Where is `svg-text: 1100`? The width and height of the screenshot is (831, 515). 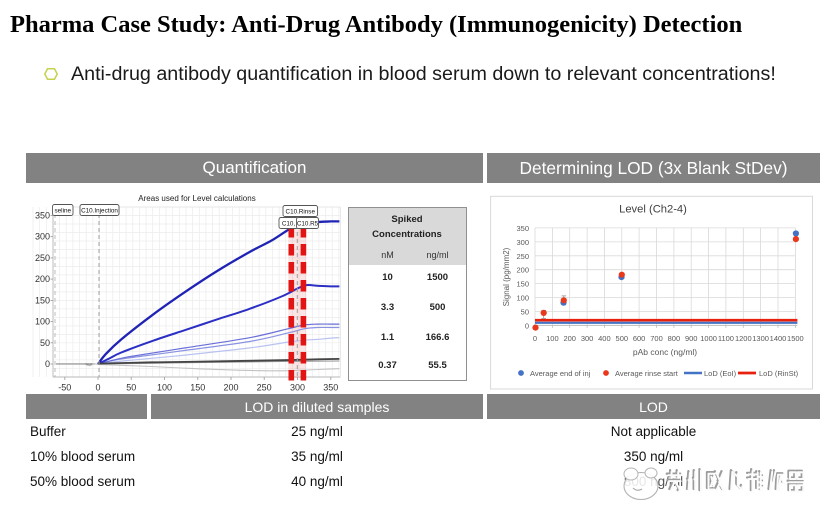
svg-text: 1100 is located at coordinates (726, 338).